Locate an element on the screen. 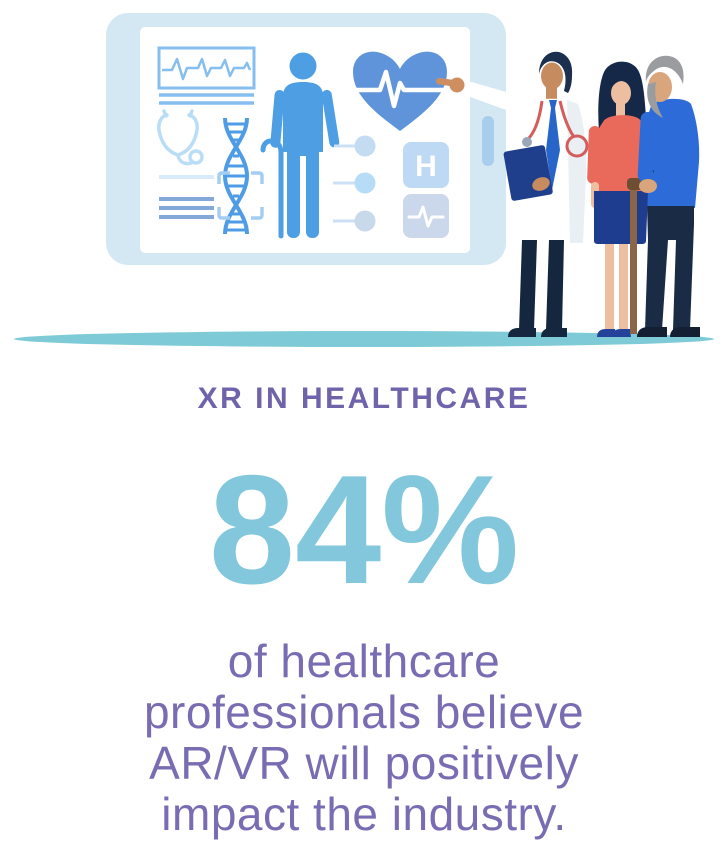  doctor-figure is located at coordinates (512, 194).